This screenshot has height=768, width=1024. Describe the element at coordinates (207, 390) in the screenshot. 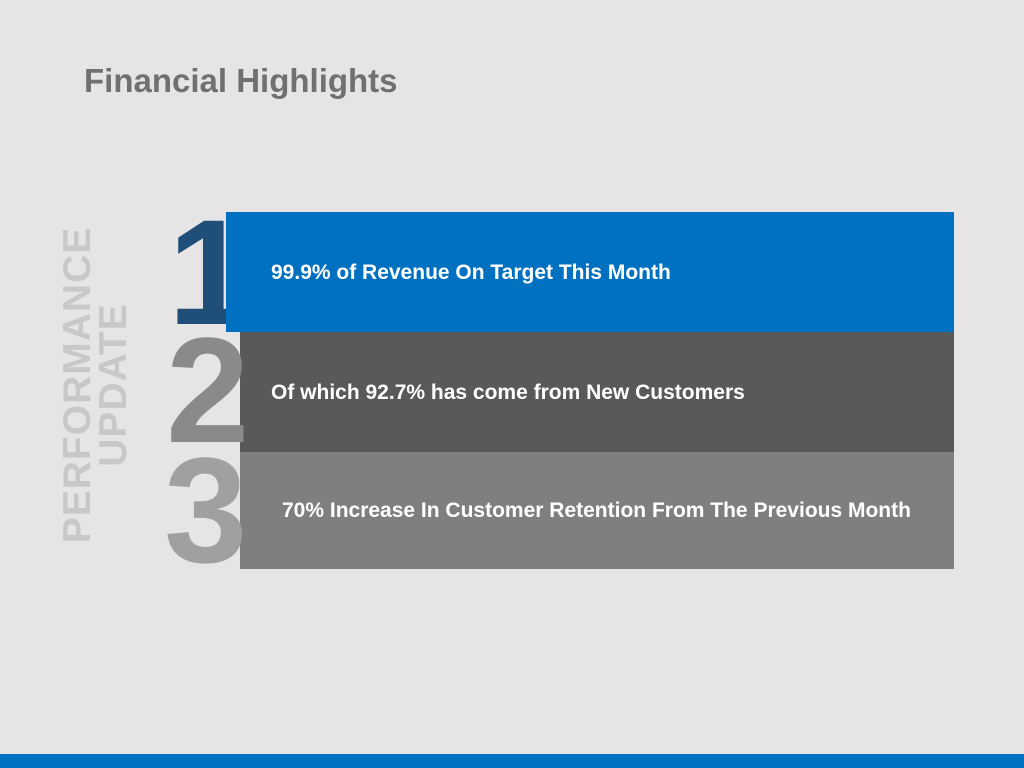

I see `number-2-glyph: 2` at that location.